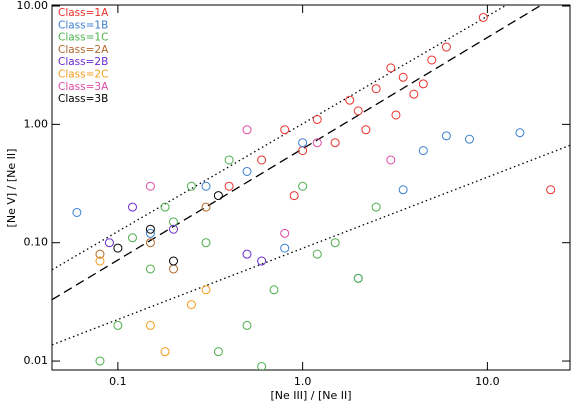  What do you see at coordinates (303, 381) in the screenshot?
I see `x-tick-label: 1.0` at bounding box center [303, 381].